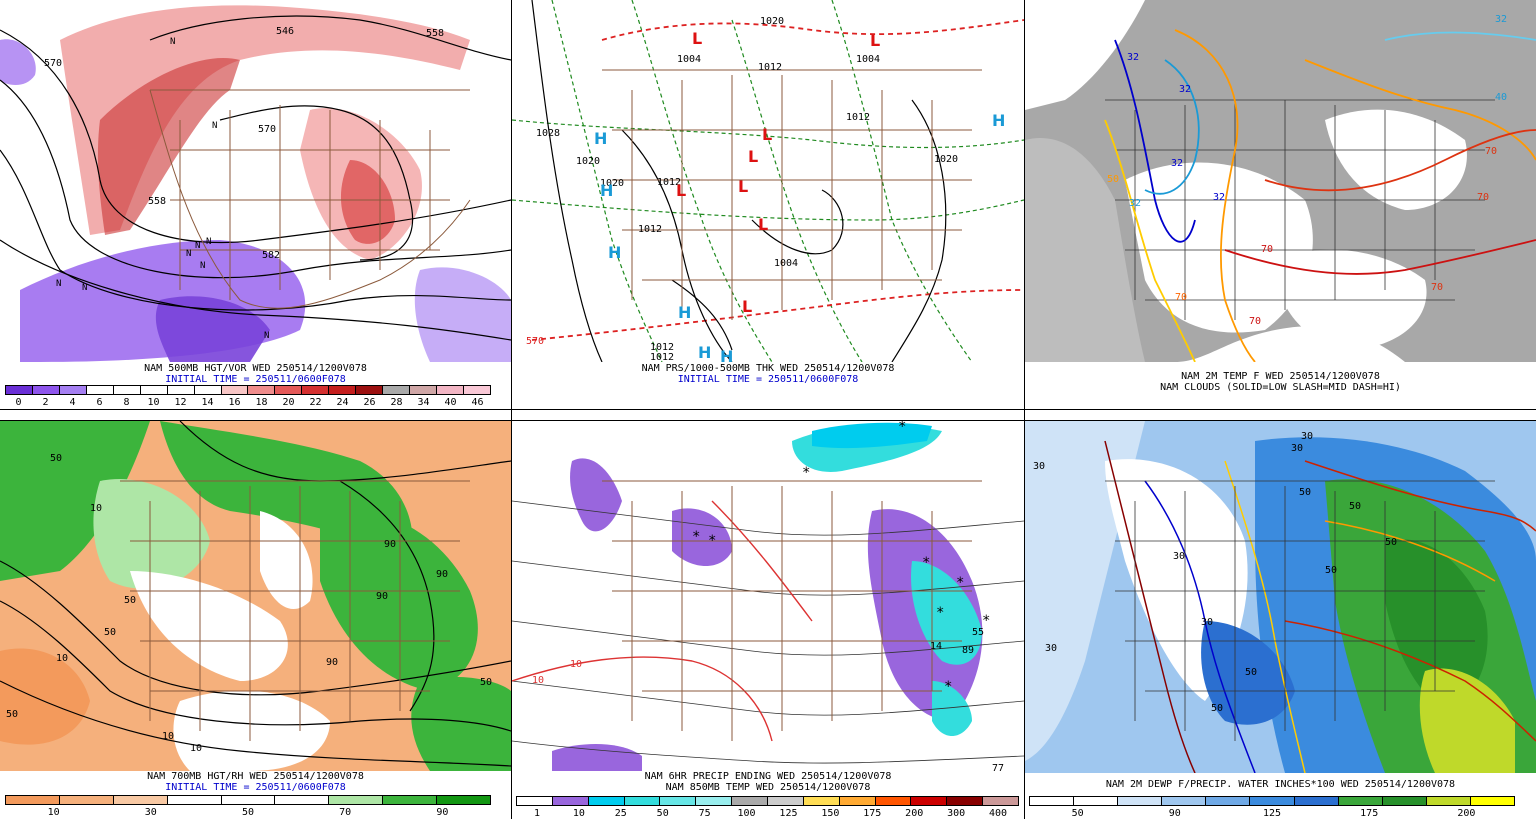 This screenshot has width=1536, height=819. I want to click on high-pressure-group: H H H H H H H, so click(799, 236).